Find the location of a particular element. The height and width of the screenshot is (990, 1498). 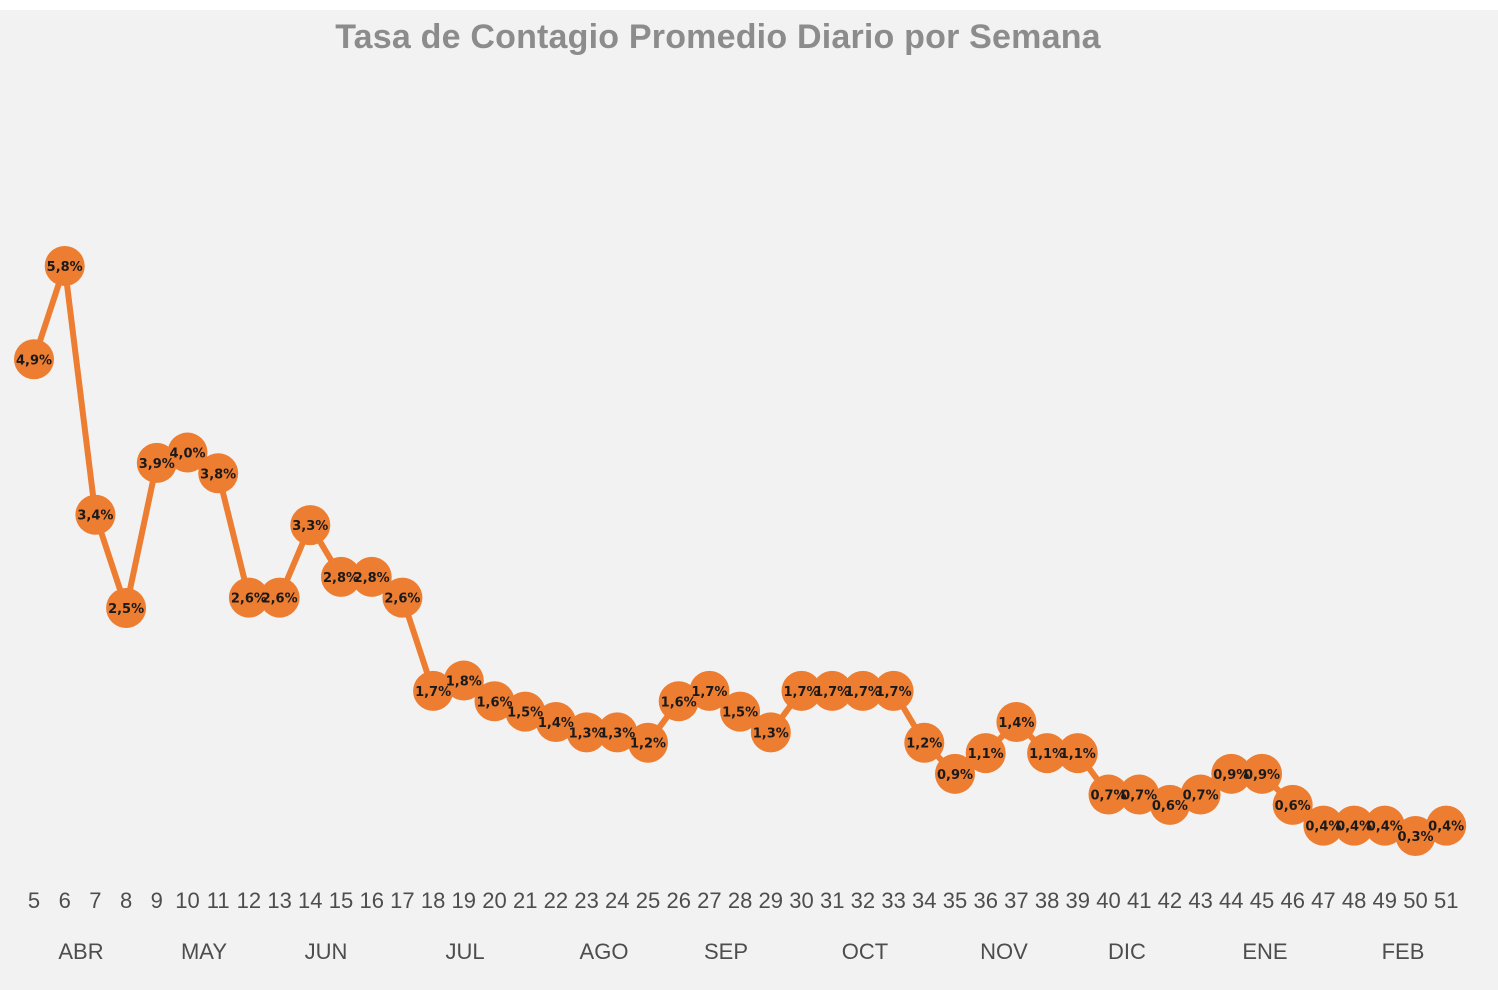

data-label-8: 2,5% is located at coordinates (126, 609).